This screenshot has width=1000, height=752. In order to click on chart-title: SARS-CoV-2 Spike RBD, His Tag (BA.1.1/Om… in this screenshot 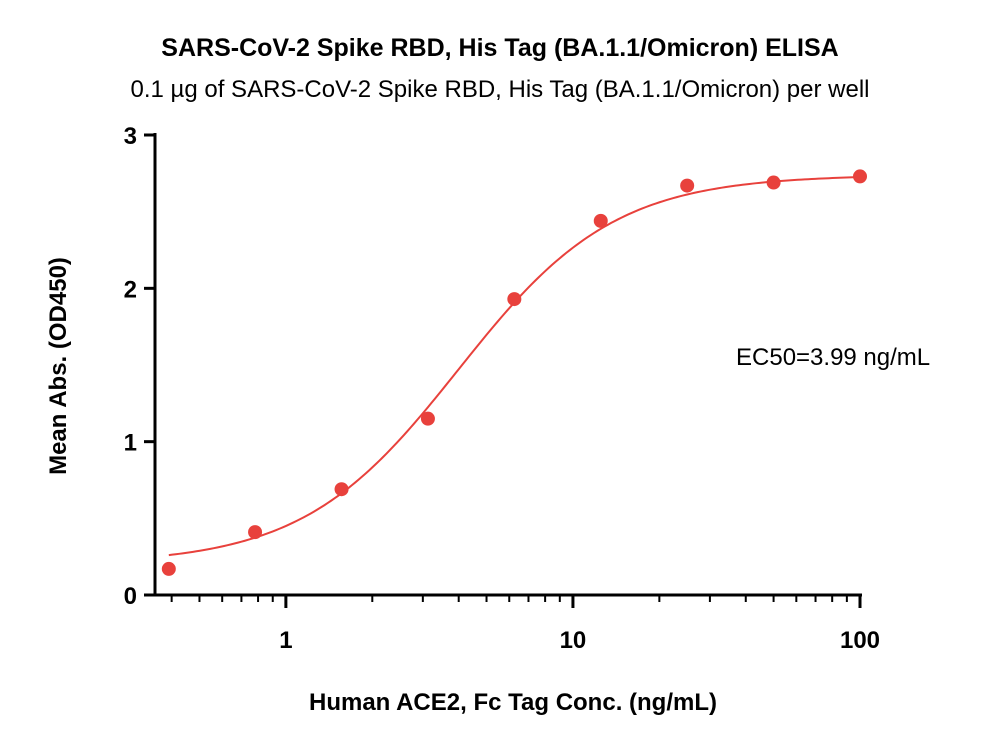, I will do `click(500, 48)`.